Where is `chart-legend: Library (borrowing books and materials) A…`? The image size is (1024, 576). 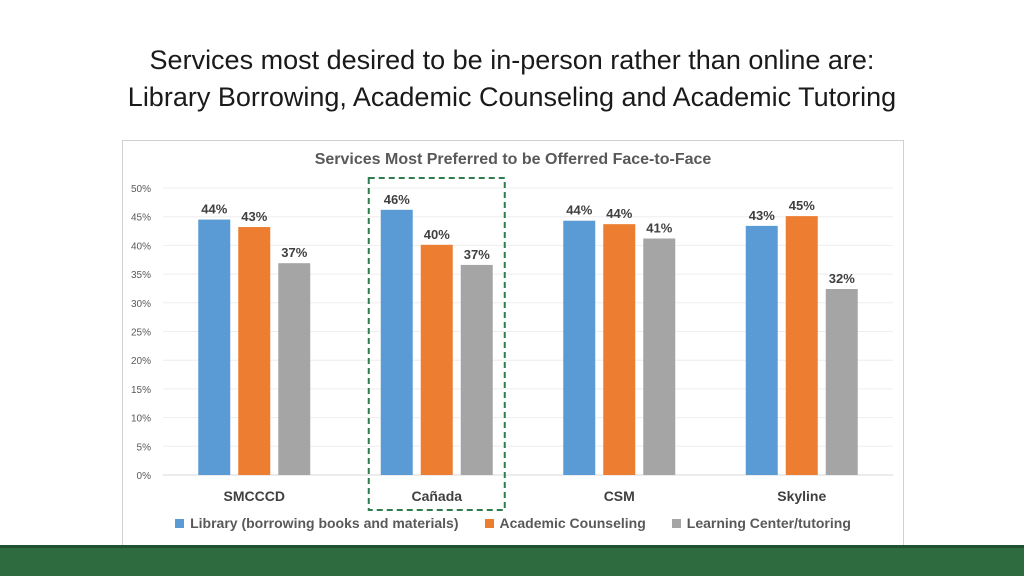
chart-legend: Library (borrowing books and materials) A… is located at coordinates (513, 523).